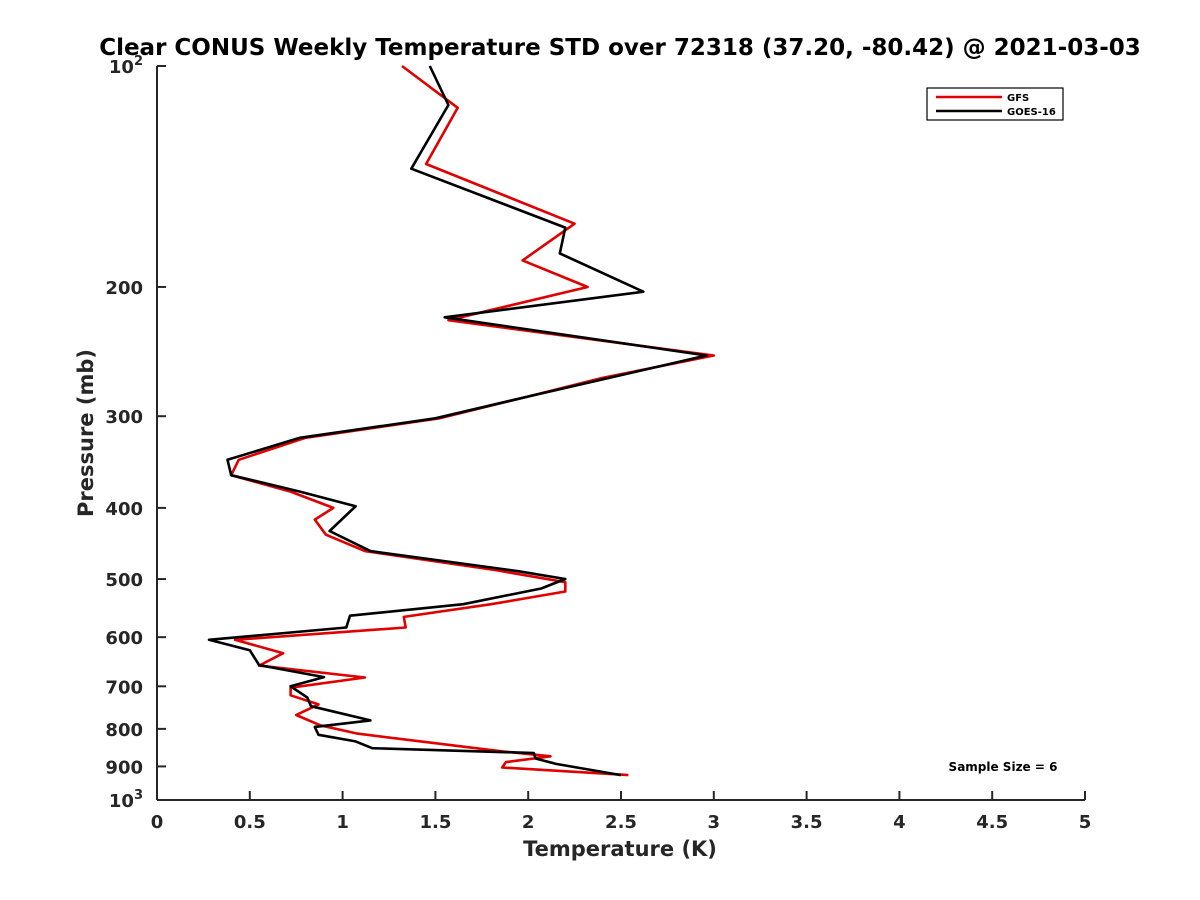  What do you see at coordinates (124, 288) in the screenshot?
I see `y-tick-label: 200` at bounding box center [124, 288].